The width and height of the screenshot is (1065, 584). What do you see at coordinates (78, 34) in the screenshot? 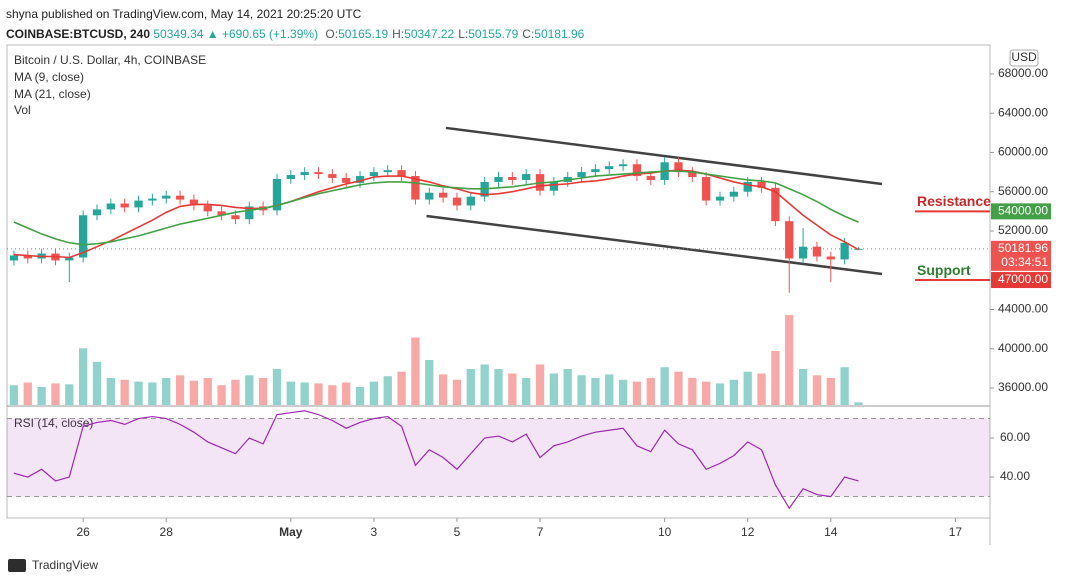
I see `symbol: COINBASE:BTCUSD, 240` at bounding box center [78, 34].